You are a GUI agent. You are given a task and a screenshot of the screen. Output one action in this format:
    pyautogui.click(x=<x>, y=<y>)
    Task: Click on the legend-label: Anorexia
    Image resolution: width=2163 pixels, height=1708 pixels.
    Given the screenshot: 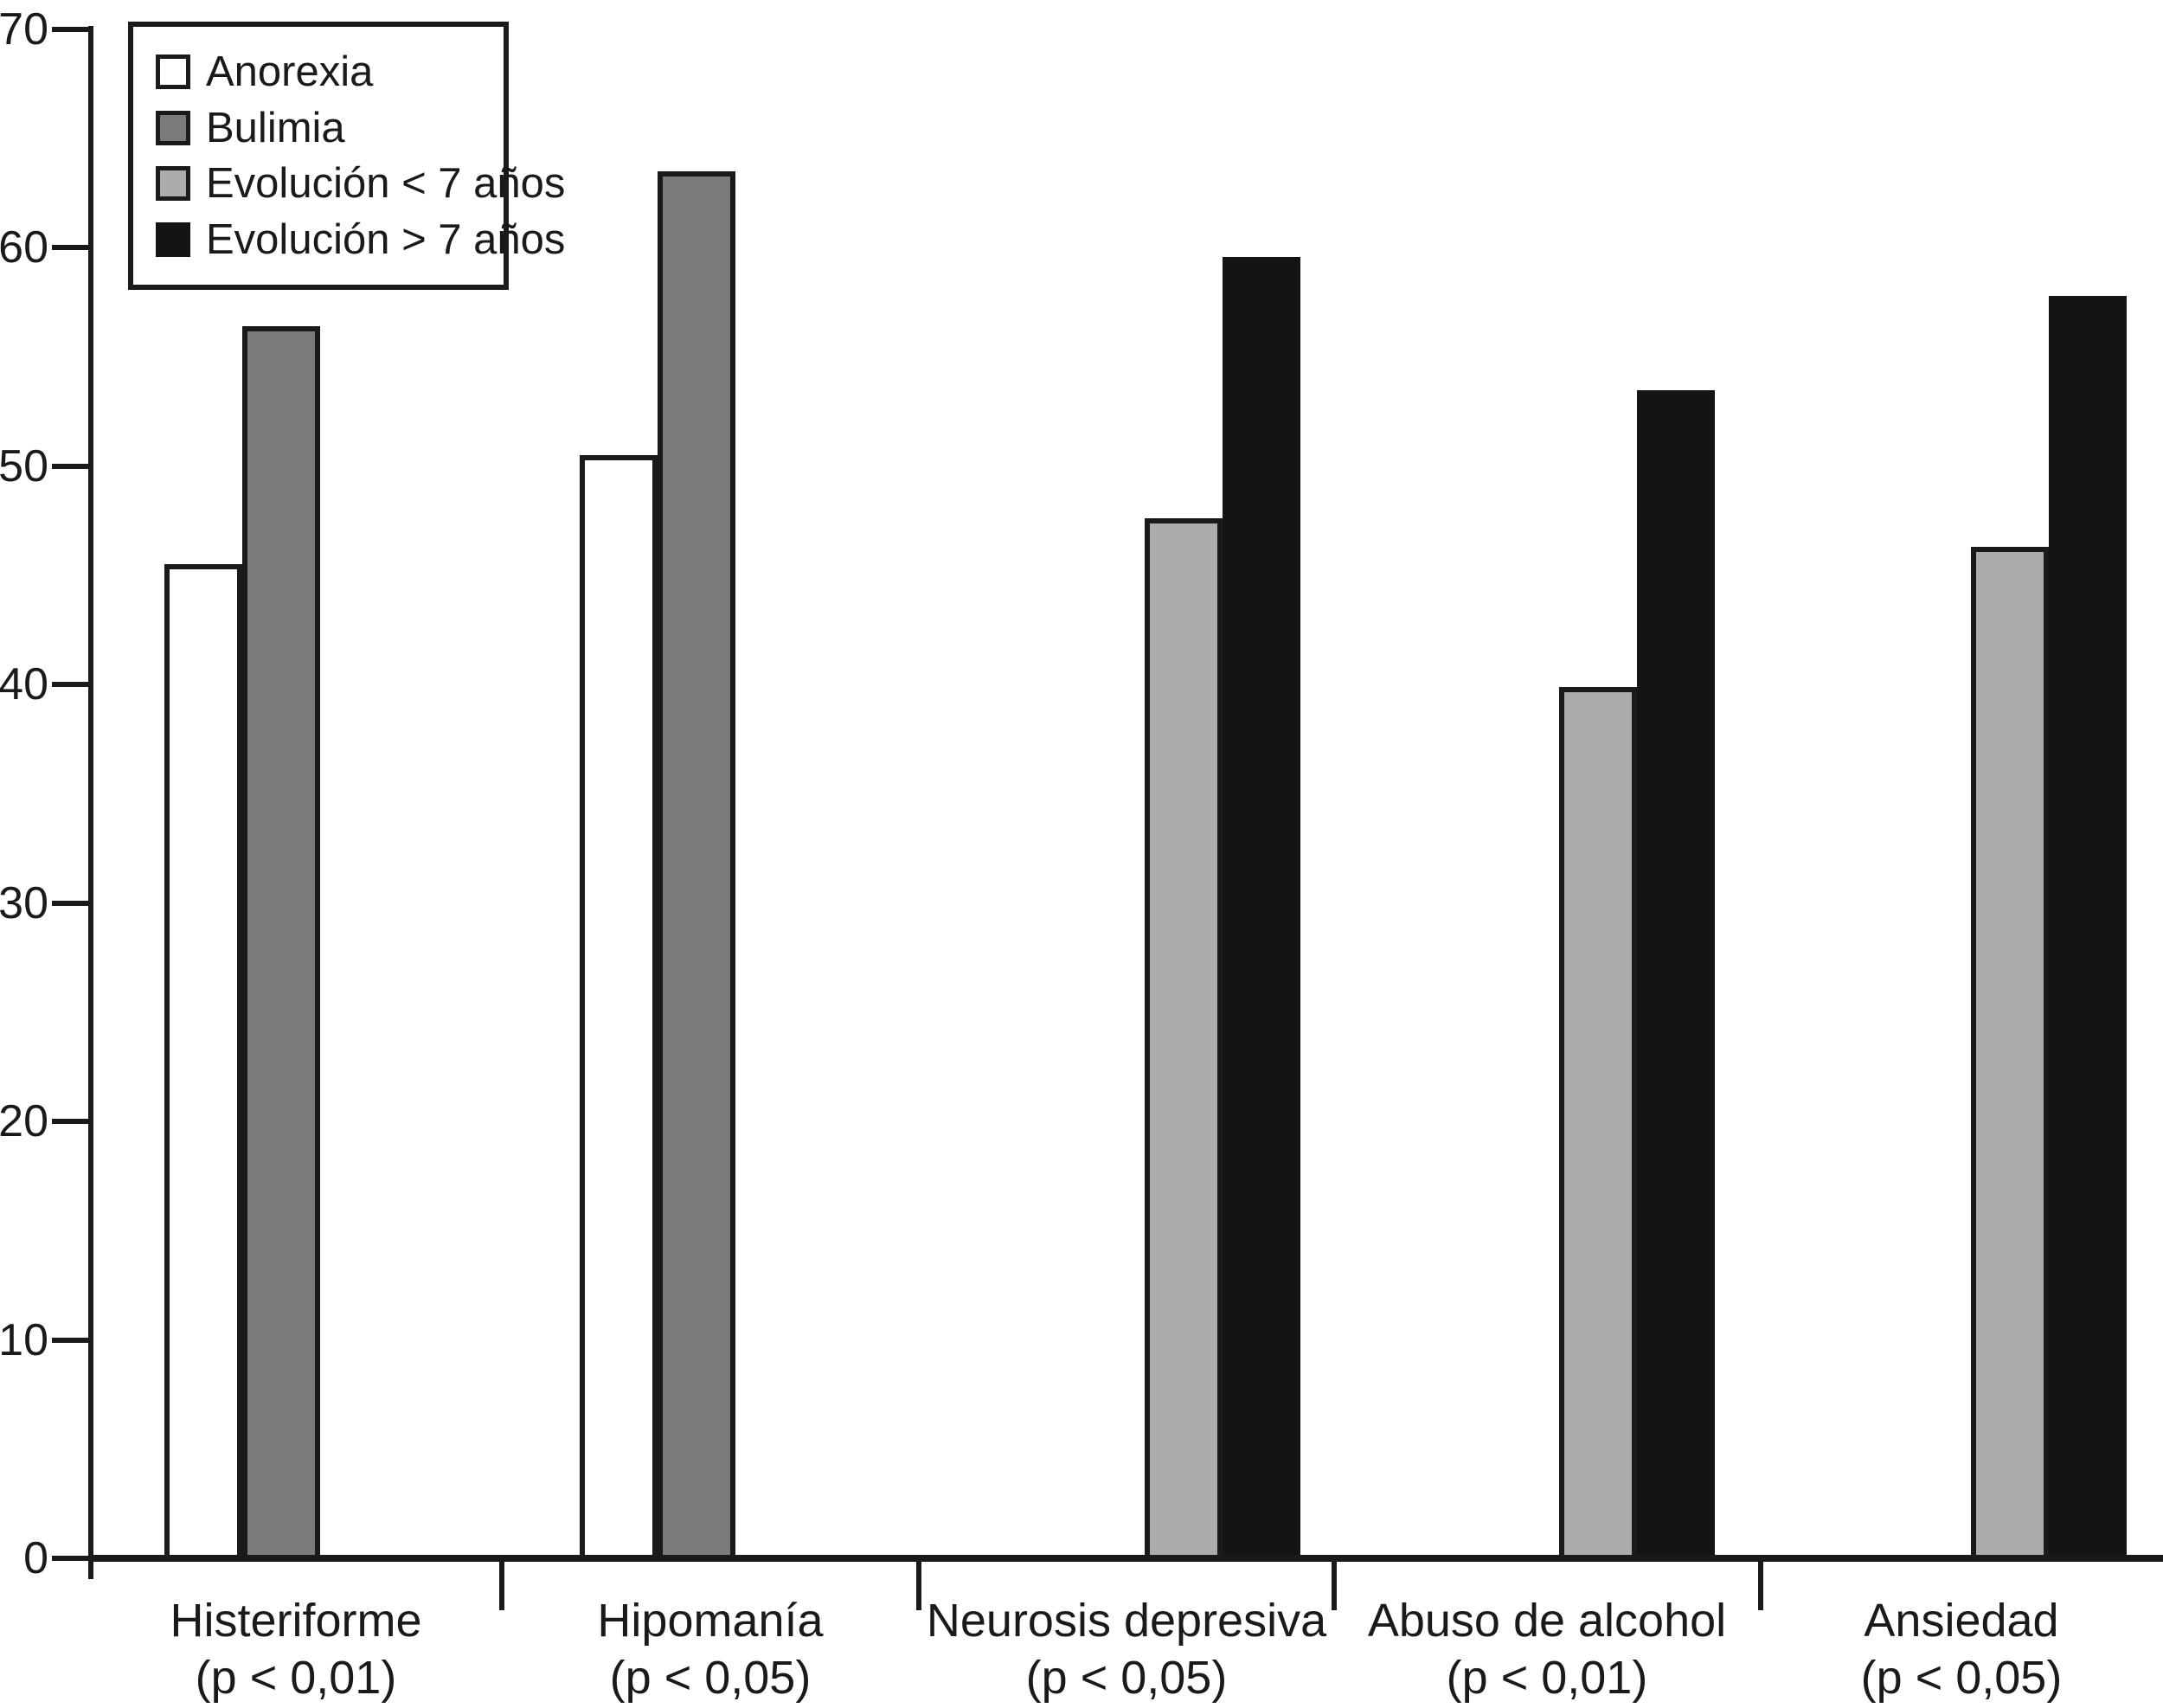 What is the action you would take?
    pyautogui.click(x=290, y=72)
    